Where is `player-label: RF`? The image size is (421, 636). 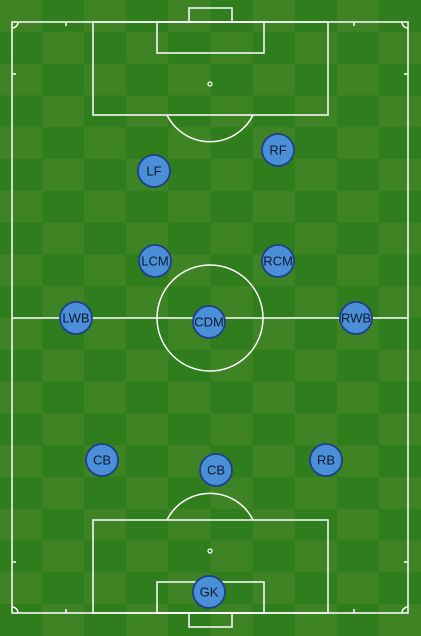
player-label: RF is located at coordinates (277, 150).